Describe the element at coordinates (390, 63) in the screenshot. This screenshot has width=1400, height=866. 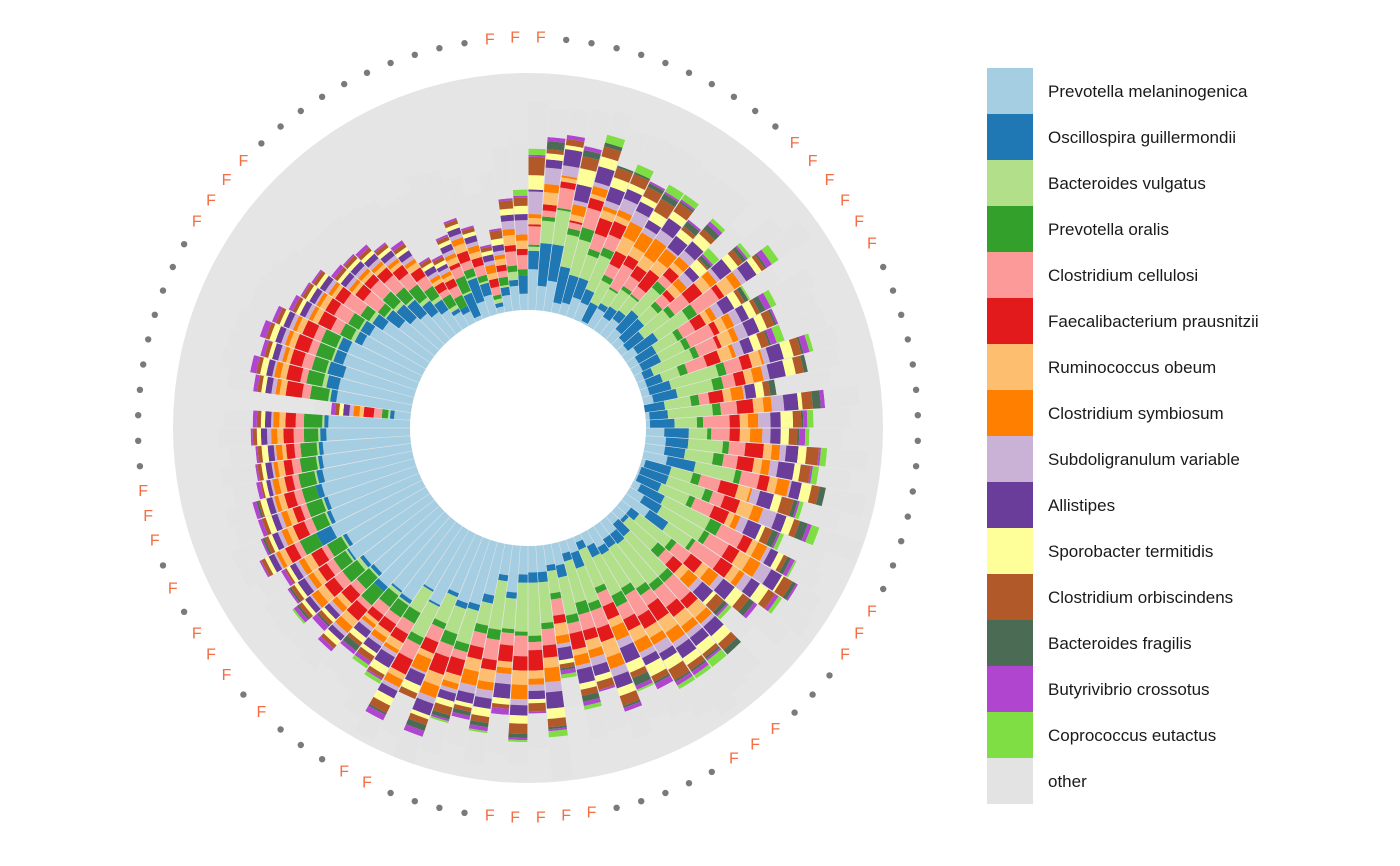
I see `sample-marker-dot` at that location.